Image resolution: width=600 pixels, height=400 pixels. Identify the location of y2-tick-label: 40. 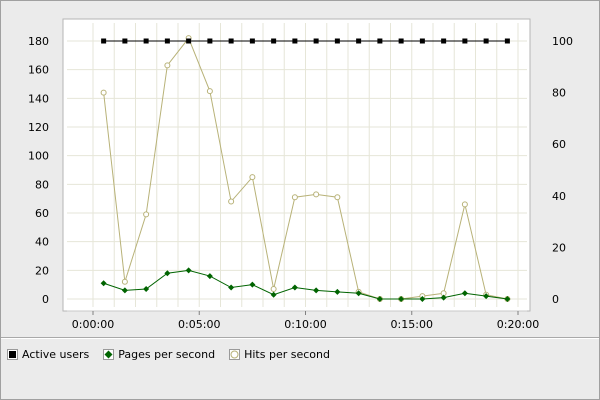
(559, 196).